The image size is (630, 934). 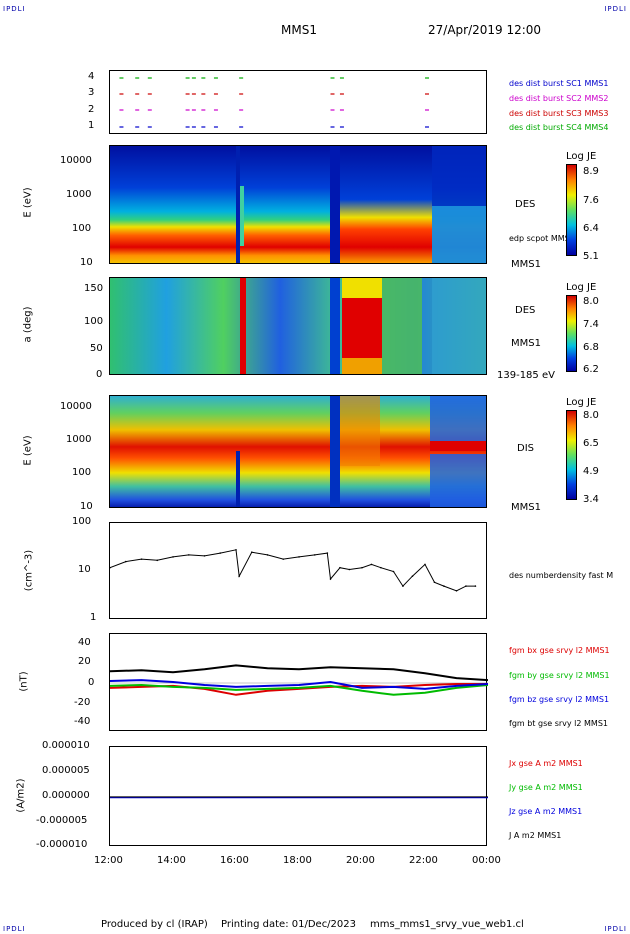 I want to click on des-energy-cbar-tick-3: 5.1, so click(x=591, y=256).